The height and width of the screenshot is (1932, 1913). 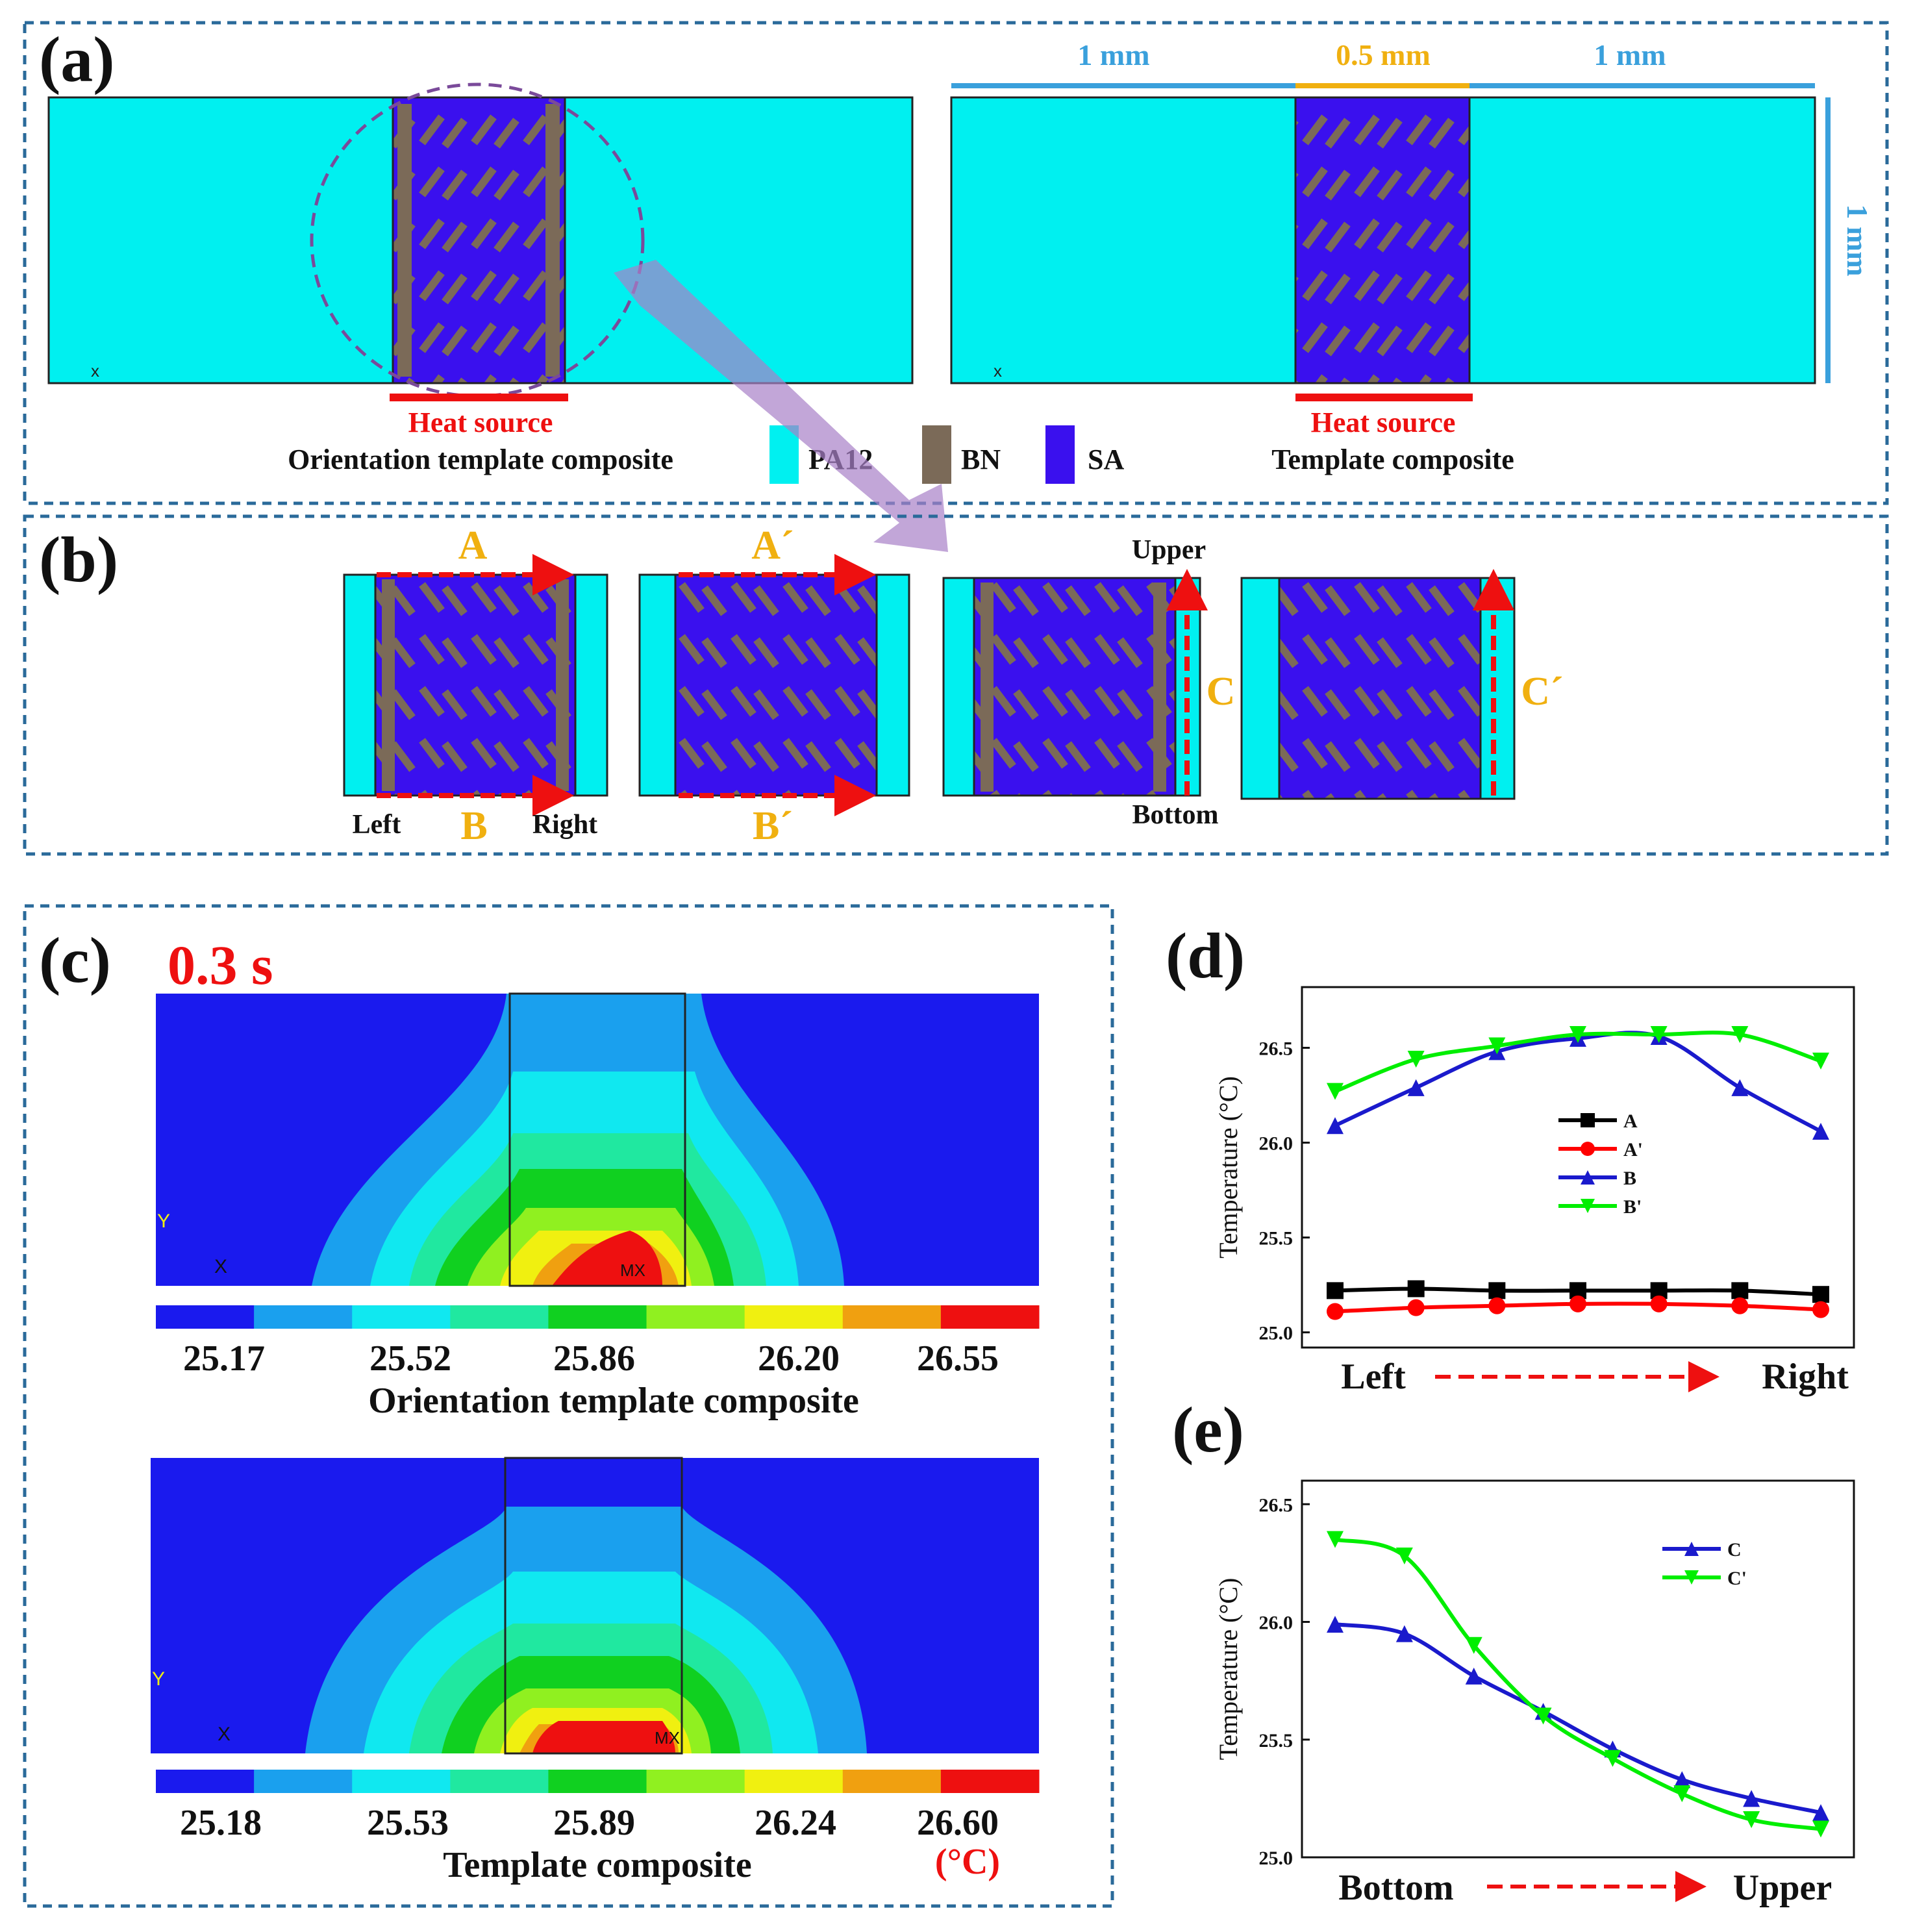 What do you see at coordinates (1633, 1149) in the screenshot?
I see `legend-label: A'` at bounding box center [1633, 1149].